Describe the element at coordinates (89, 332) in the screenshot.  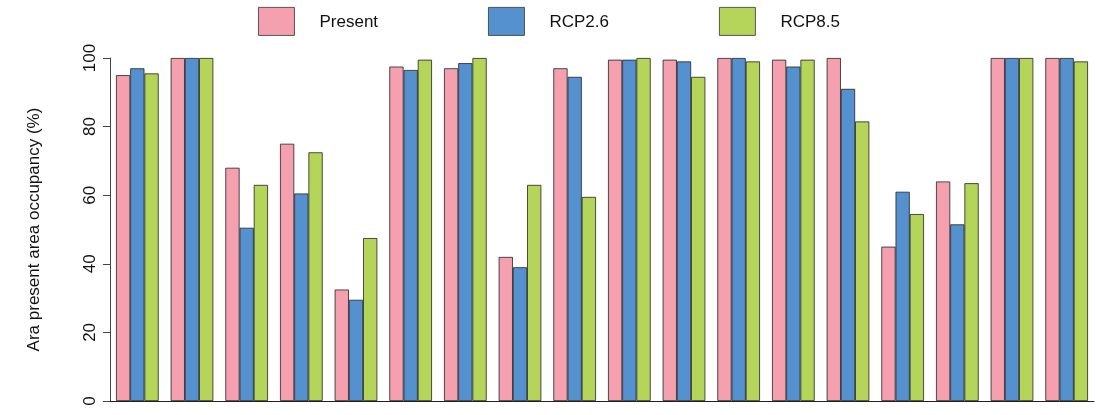
I see `y-tick-label: 20` at that location.